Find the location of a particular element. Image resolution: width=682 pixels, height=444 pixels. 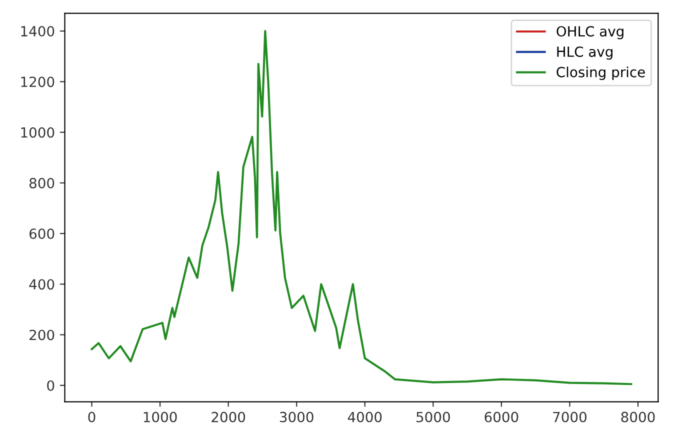

x-tick-label: 8000 is located at coordinates (638, 417).